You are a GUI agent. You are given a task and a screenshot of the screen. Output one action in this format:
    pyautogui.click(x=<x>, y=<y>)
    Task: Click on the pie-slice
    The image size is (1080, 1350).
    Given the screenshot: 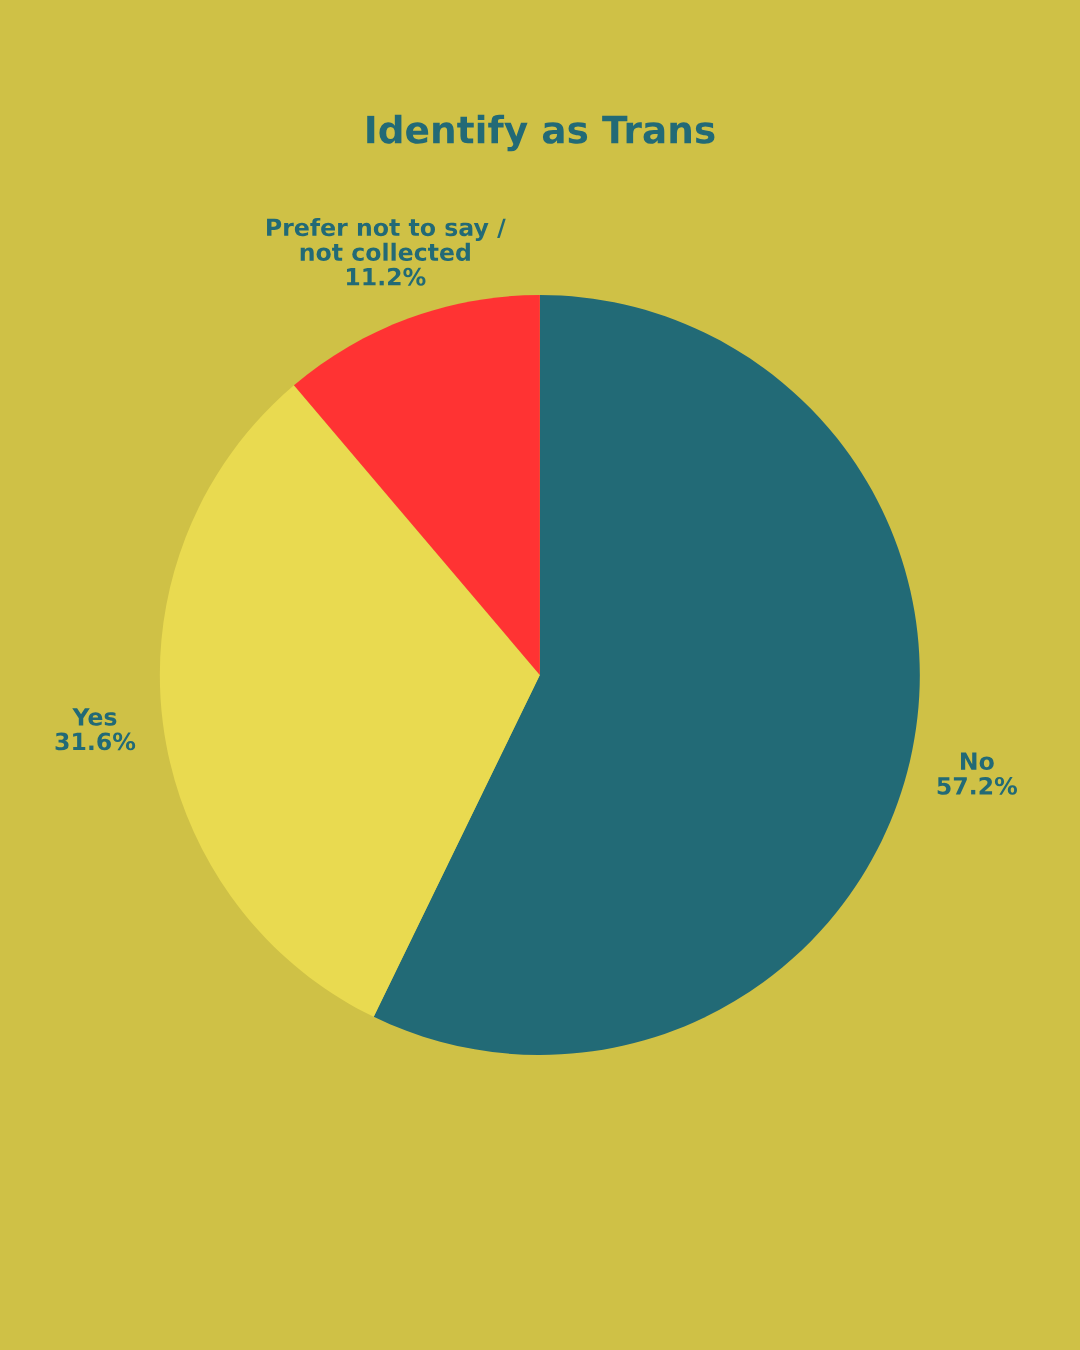 What is the action you would take?
    pyautogui.click(x=416, y=485)
    